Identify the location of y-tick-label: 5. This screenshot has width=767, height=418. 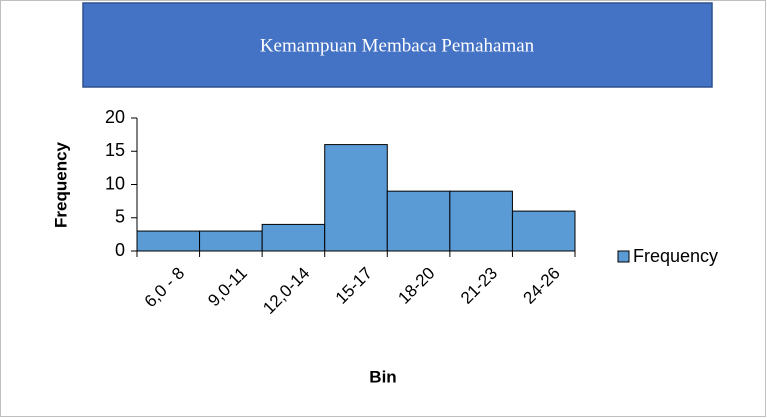
(120, 217).